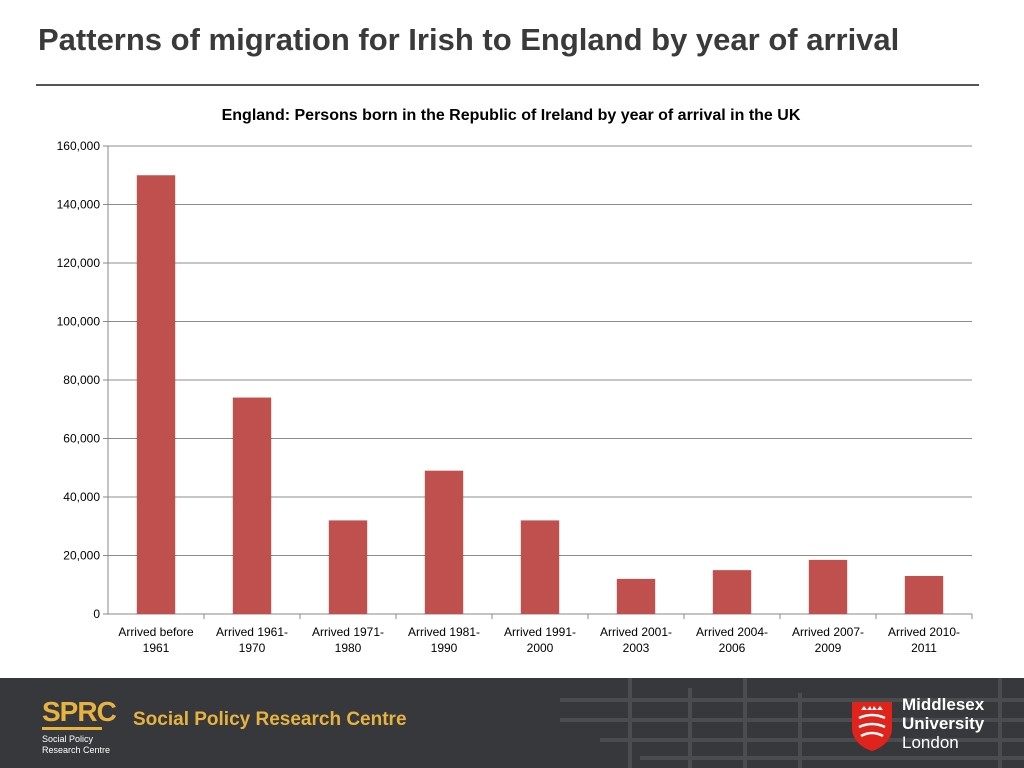  What do you see at coordinates (81, 556) in the screenshot?
I see `y-tick-label: 20,000` at bounding box center [81, 556].